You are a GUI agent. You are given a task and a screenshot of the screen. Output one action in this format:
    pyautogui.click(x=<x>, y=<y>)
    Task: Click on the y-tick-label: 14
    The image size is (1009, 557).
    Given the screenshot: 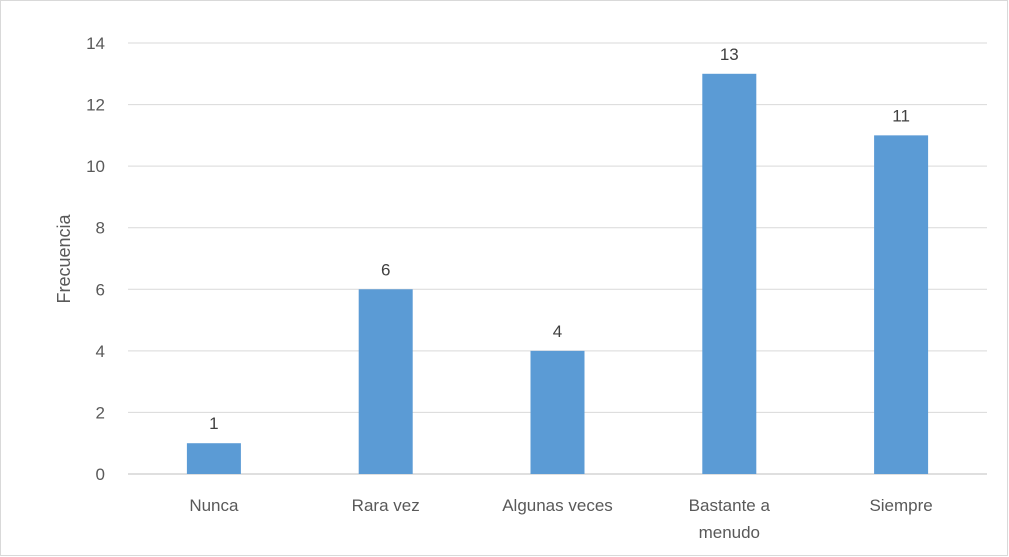 What is the action you would take?
    pyautogui.click(x=95, y=43)
    